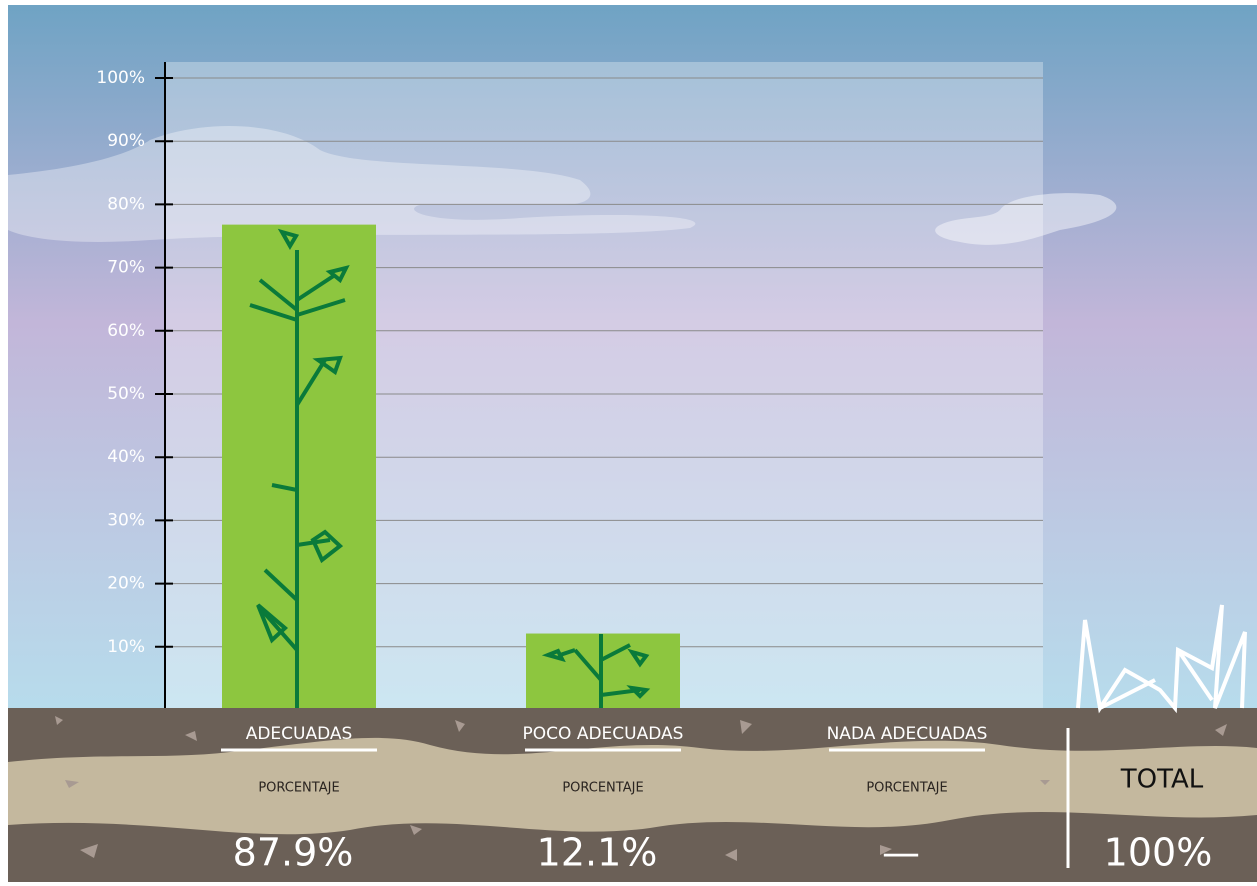  I want to click on percentage-value: 12.1%, so click(597, 853).